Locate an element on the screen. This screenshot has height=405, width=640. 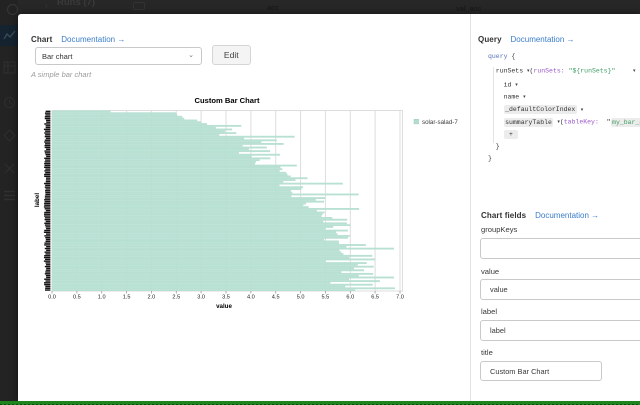
svg-text: 6.0 is located at coordinates (350, 298).